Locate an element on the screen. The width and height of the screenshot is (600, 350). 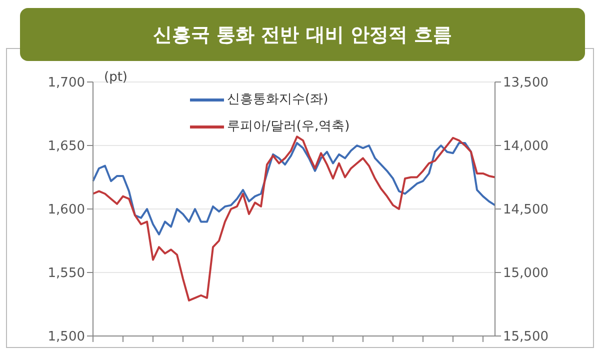
y-tick-label: 1,650 is located at coordinates (66, 146).